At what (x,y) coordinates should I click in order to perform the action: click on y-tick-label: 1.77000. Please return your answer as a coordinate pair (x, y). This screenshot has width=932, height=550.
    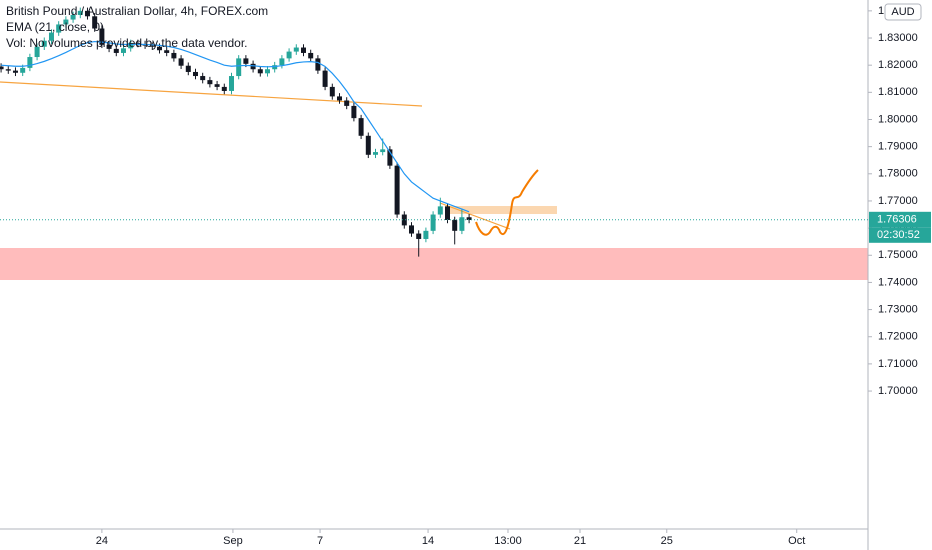
    Looking at the image, I should click on (898, 201).